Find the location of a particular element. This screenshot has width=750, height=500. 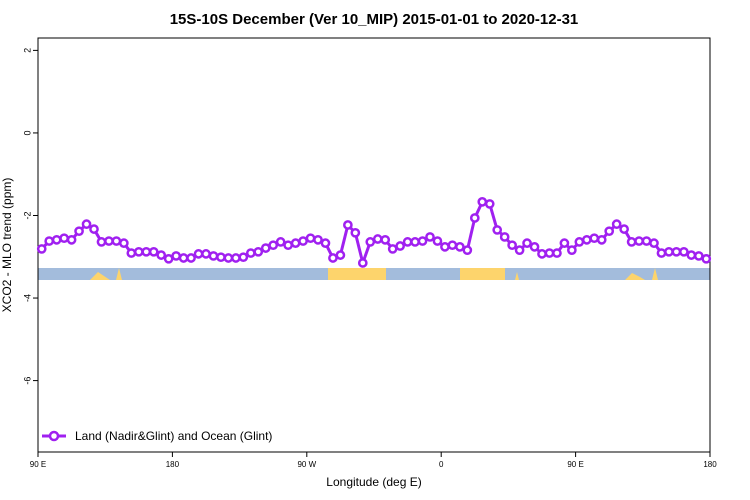

y-axis-label: XCO2 - MLO trend (ppm) is located at coordinates (7, 245).